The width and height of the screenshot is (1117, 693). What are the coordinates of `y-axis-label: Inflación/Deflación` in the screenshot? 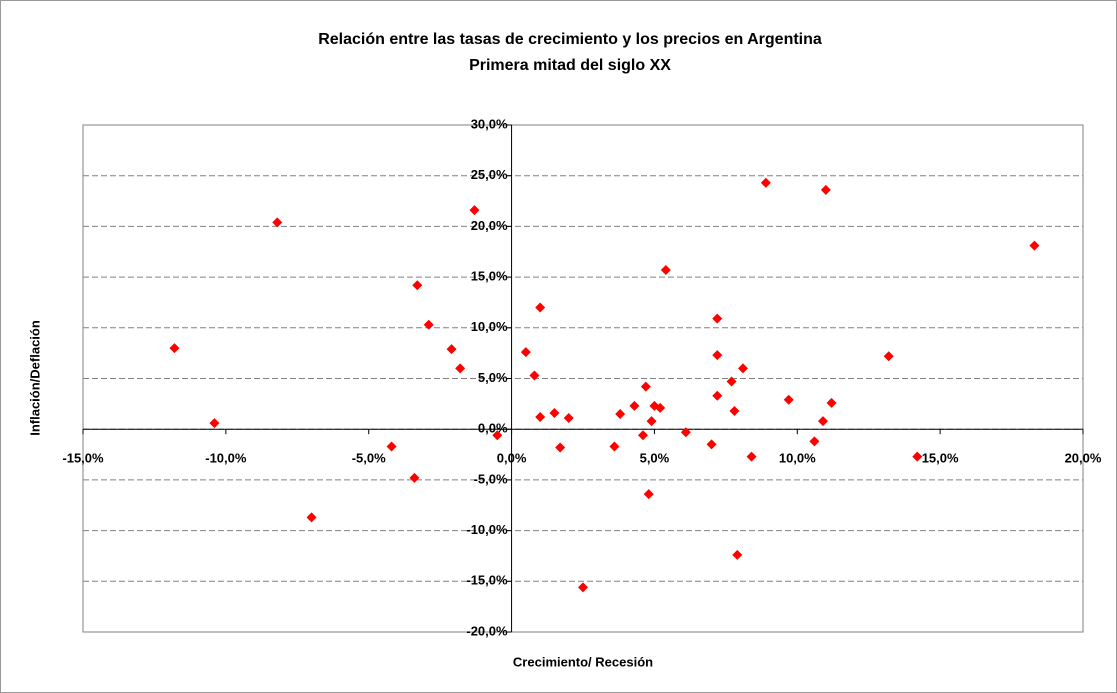 It's located at (34, 378).